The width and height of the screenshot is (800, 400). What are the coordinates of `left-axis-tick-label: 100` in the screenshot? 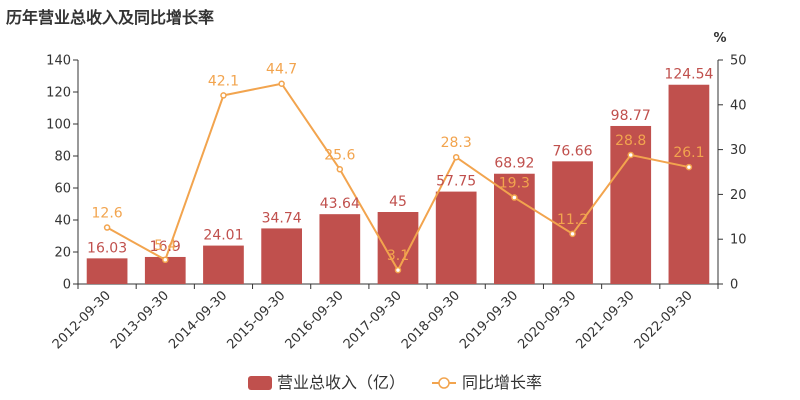 It's located at (58, 125).